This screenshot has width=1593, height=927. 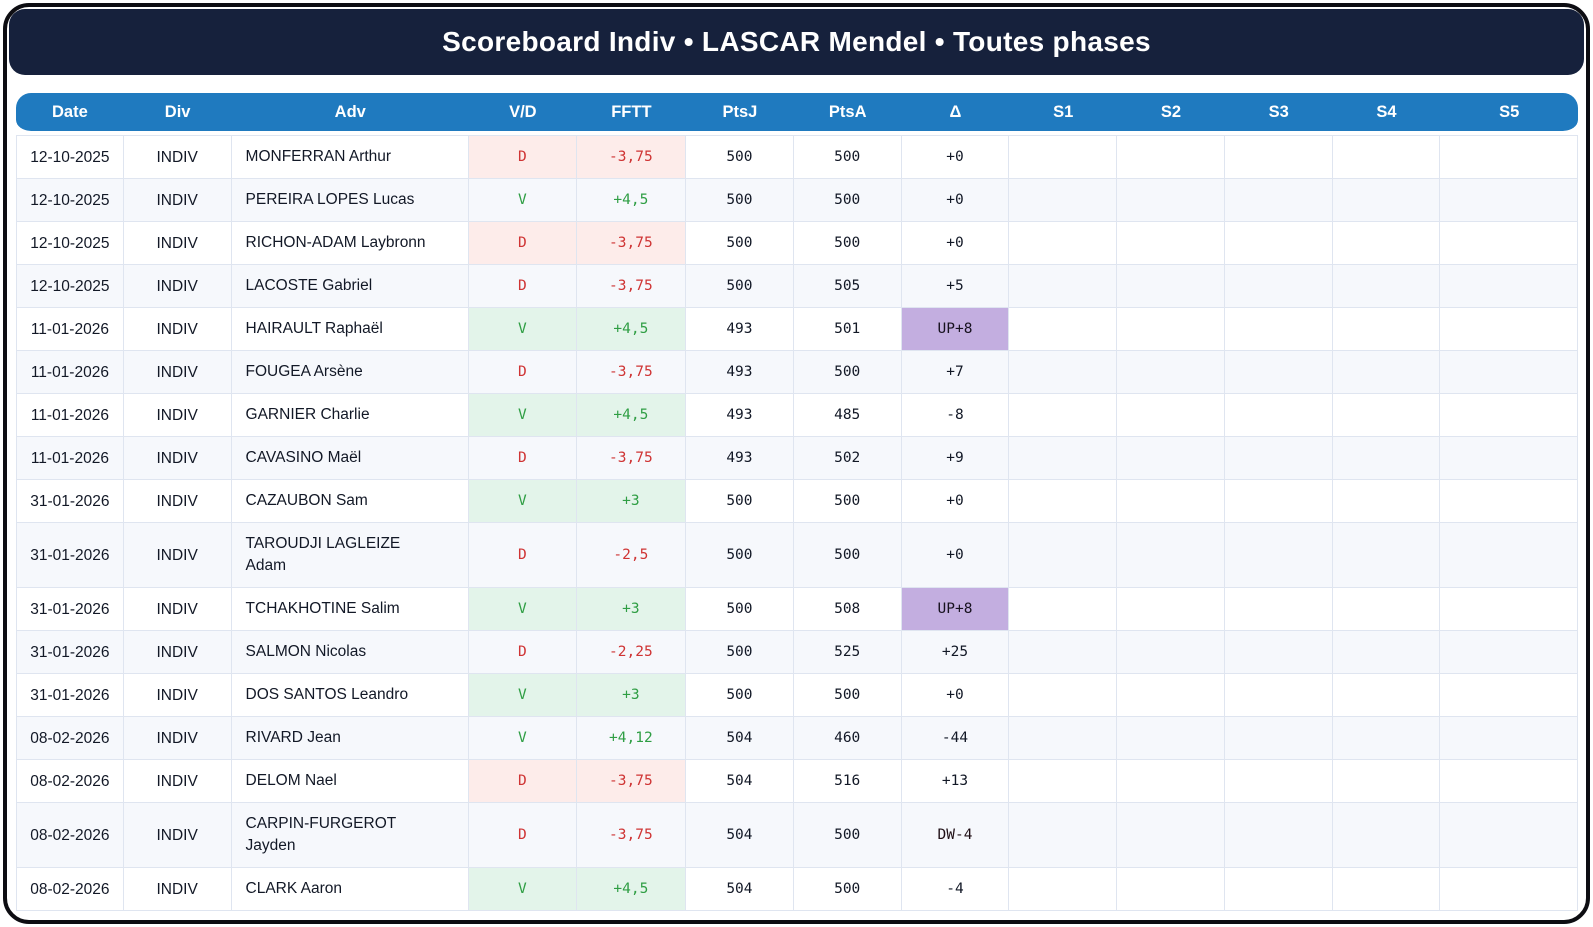 What do you see at coordinates (740, 781) in the screenshot?
I see `points-player-cell: 504` at bounding box center [740, 781].